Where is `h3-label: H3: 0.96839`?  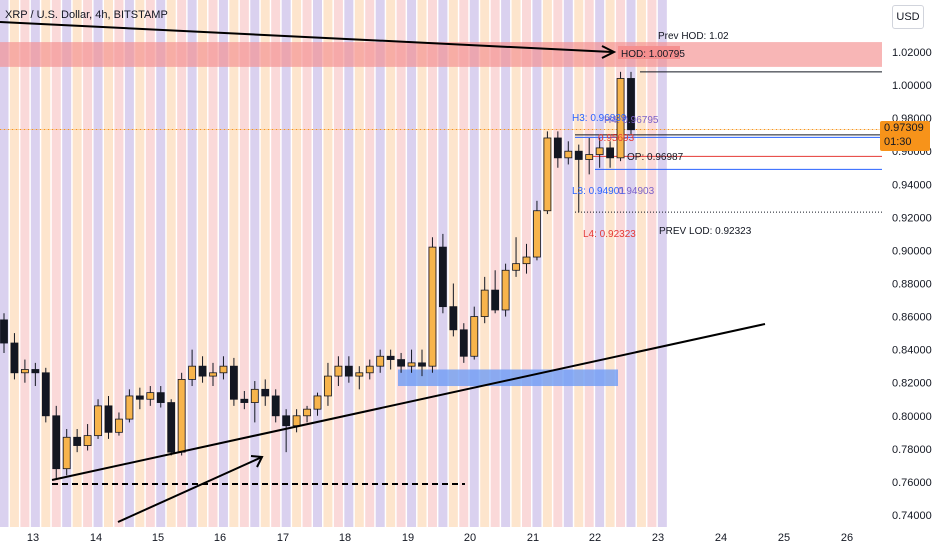
h3-label: H3: 0.96839 is located at coordinates (599, 118).